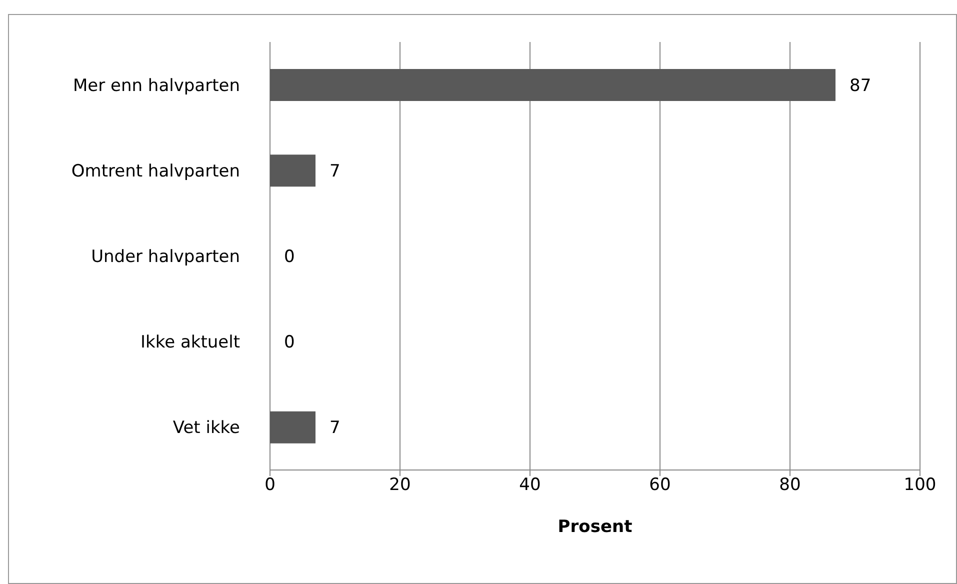  Describe the element at coordinates (400, 485) in the screenshot. I see `x-tick-label: 20` at that location.